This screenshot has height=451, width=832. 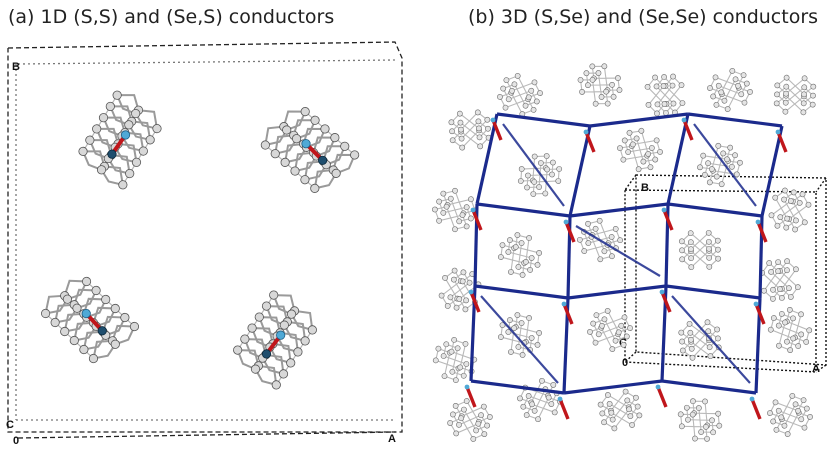 What do you see at coordinates (10, 425) in the screenshot?
I see `panel-a-axis-c: C` at bounding box center [10, 425].